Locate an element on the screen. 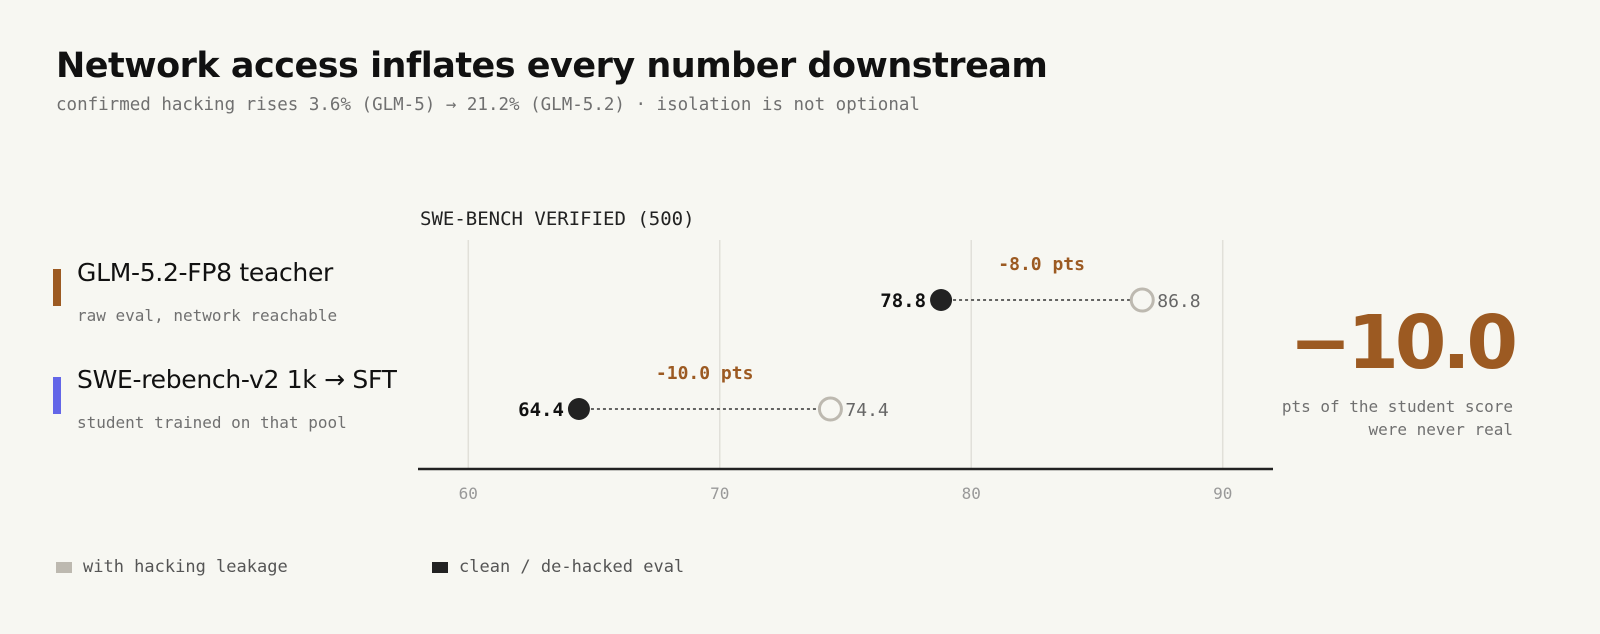 This screenshot has height=634, width=1600. leakage-value-label: 86.8 is located at coordinates (1178, 301).